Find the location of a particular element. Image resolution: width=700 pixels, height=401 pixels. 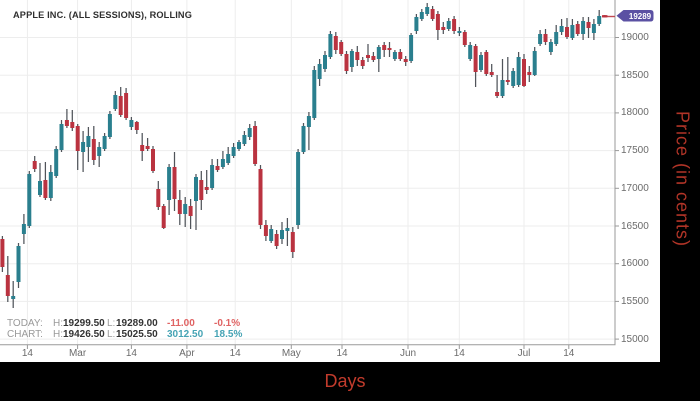

svg-text: 19289 is located at coordinates (640, 16).